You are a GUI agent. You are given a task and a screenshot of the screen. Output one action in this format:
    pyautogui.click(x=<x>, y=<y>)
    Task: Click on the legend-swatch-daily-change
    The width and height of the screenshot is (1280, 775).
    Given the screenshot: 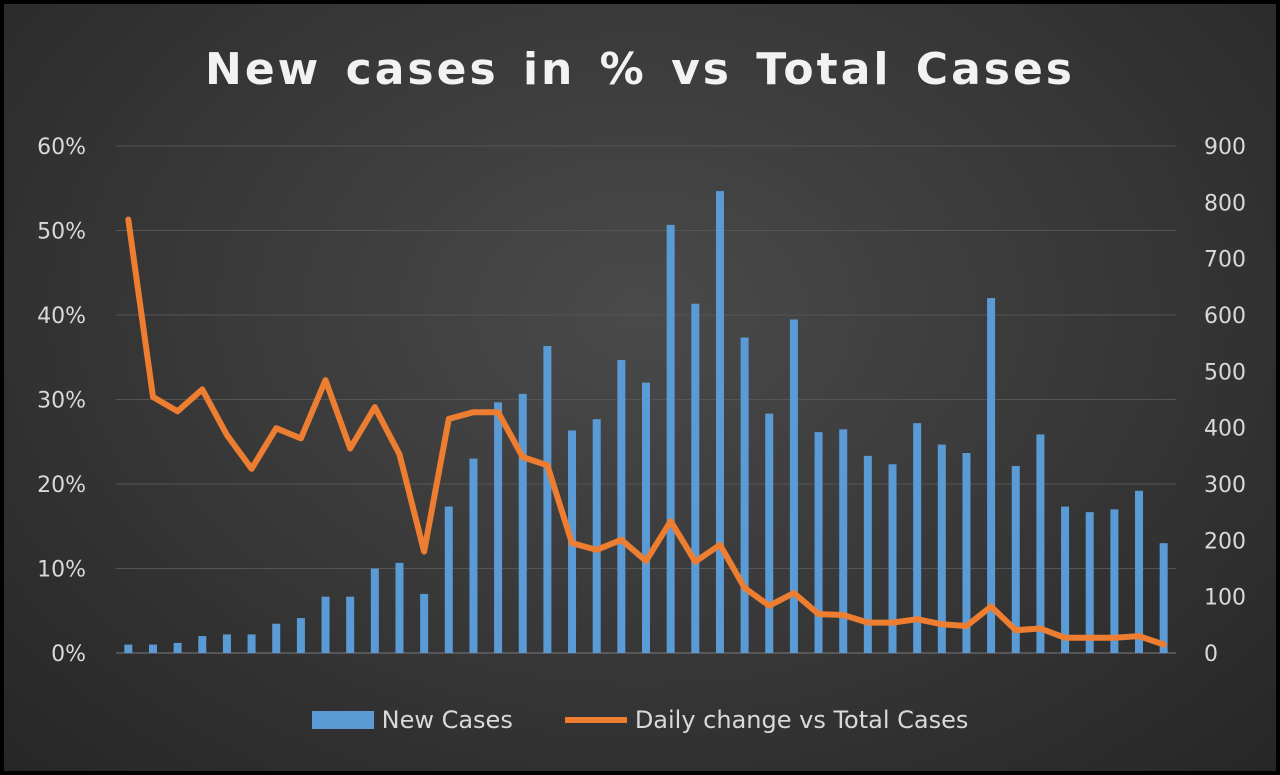 What is the action you would take?
    pyautogui.click(x=595, y=720)
    